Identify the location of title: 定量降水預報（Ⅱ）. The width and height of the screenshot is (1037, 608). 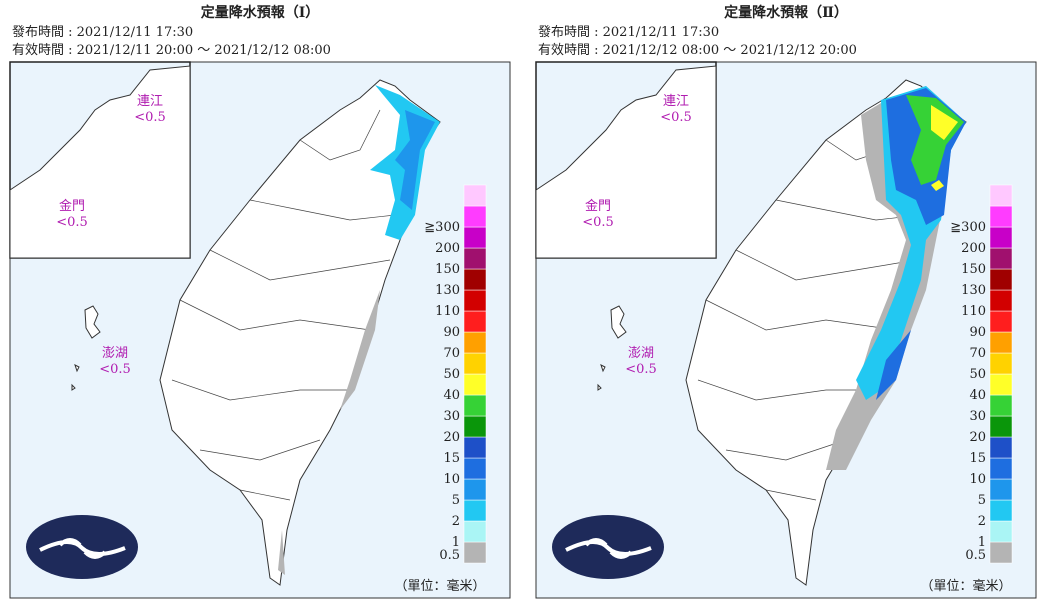
(786, 12).